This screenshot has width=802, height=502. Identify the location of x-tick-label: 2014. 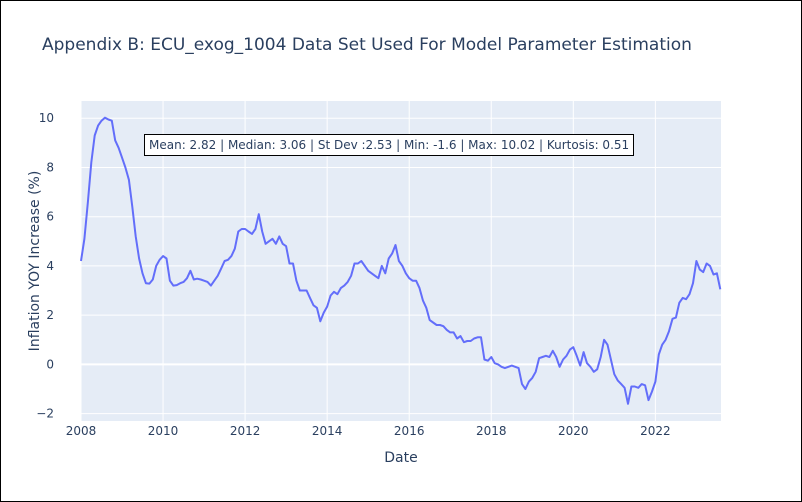
(327, 431).